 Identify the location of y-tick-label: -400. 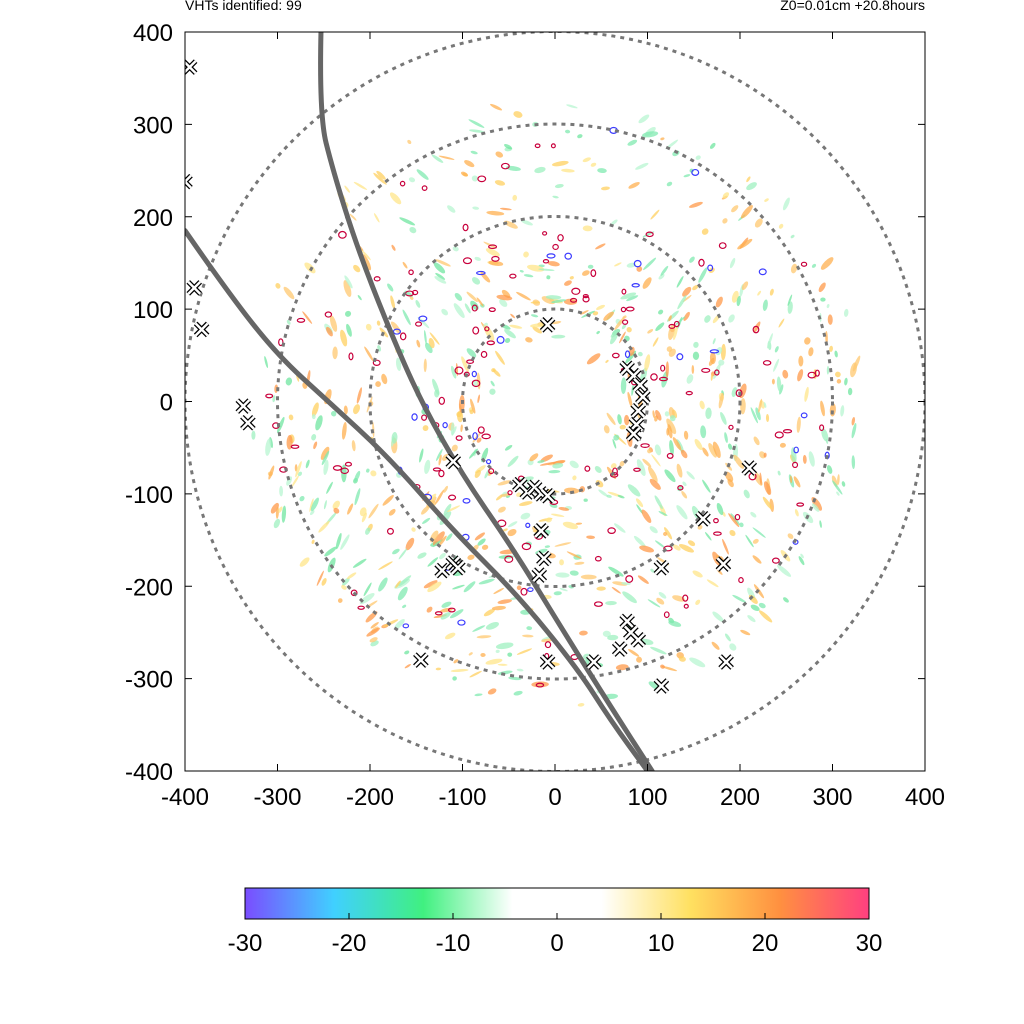
(149, 772).